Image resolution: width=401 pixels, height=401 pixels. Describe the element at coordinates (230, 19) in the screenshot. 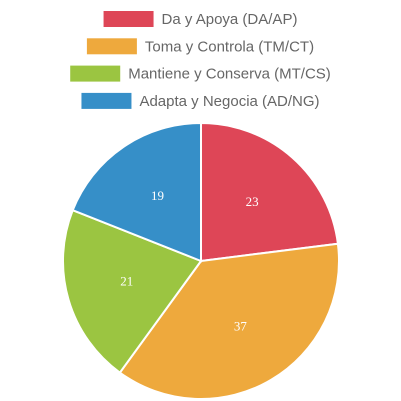

I see `legend-label: Da y Apoya (DA/AP)` at that location.